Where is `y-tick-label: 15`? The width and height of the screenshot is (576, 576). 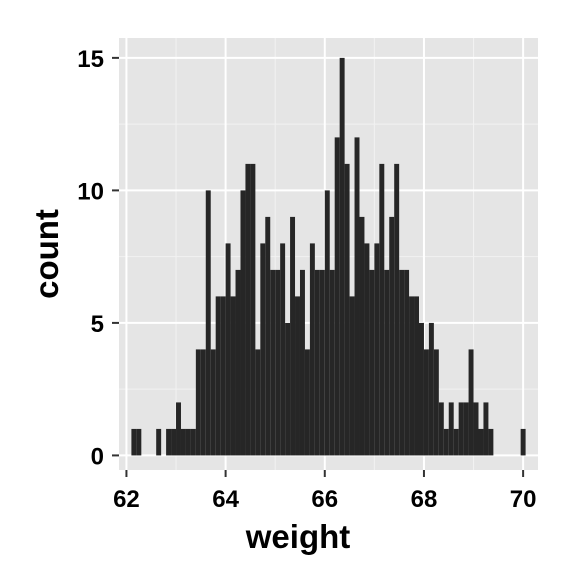 y-tick-label: 15 is located at coordinates (90, 59).